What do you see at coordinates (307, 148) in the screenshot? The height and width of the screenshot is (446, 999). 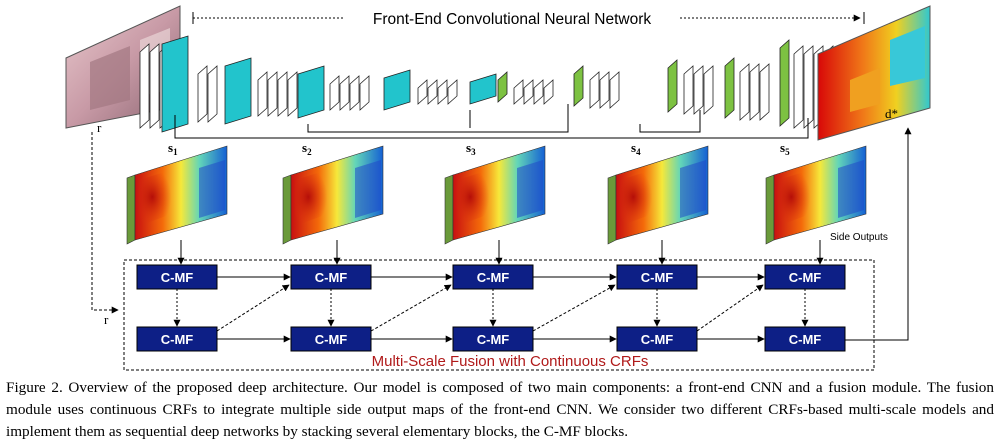 I see `side-output-label: s2` at bounding box center [307, 148].